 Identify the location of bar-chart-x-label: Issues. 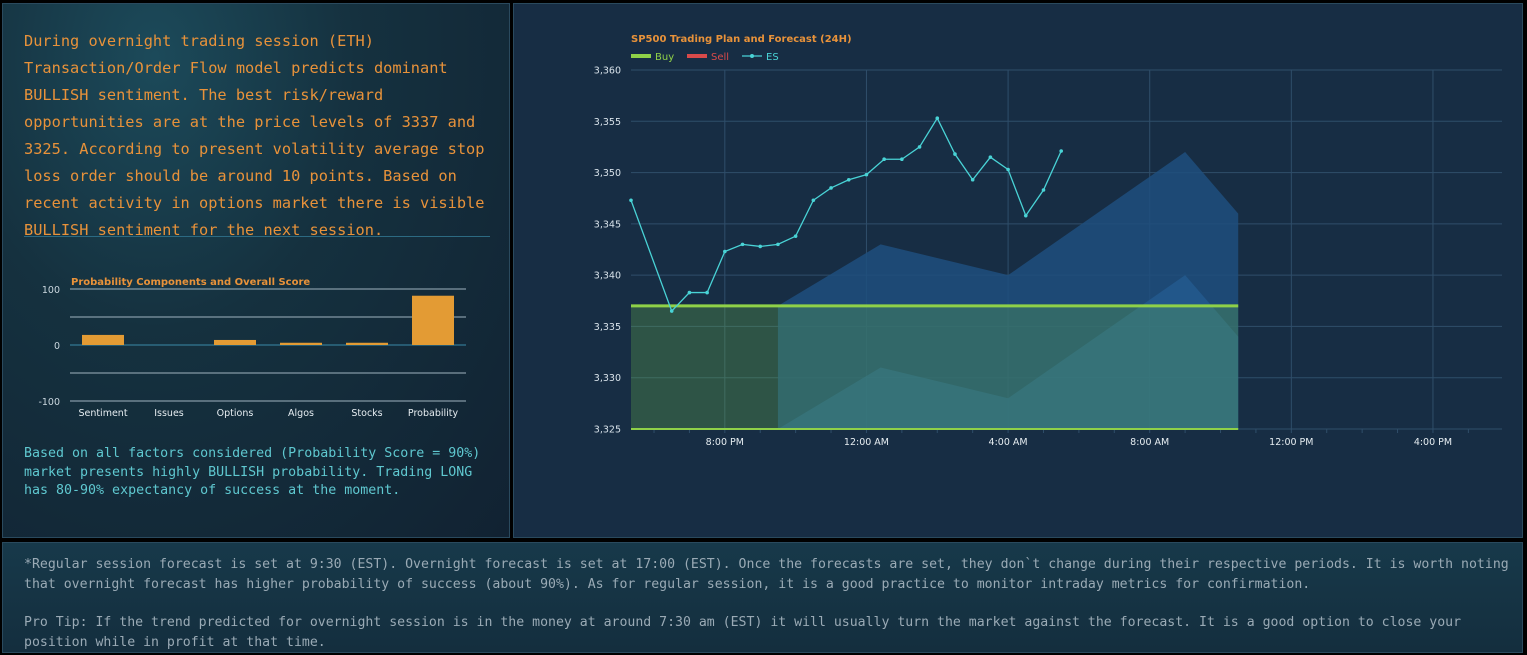
(169, 413).